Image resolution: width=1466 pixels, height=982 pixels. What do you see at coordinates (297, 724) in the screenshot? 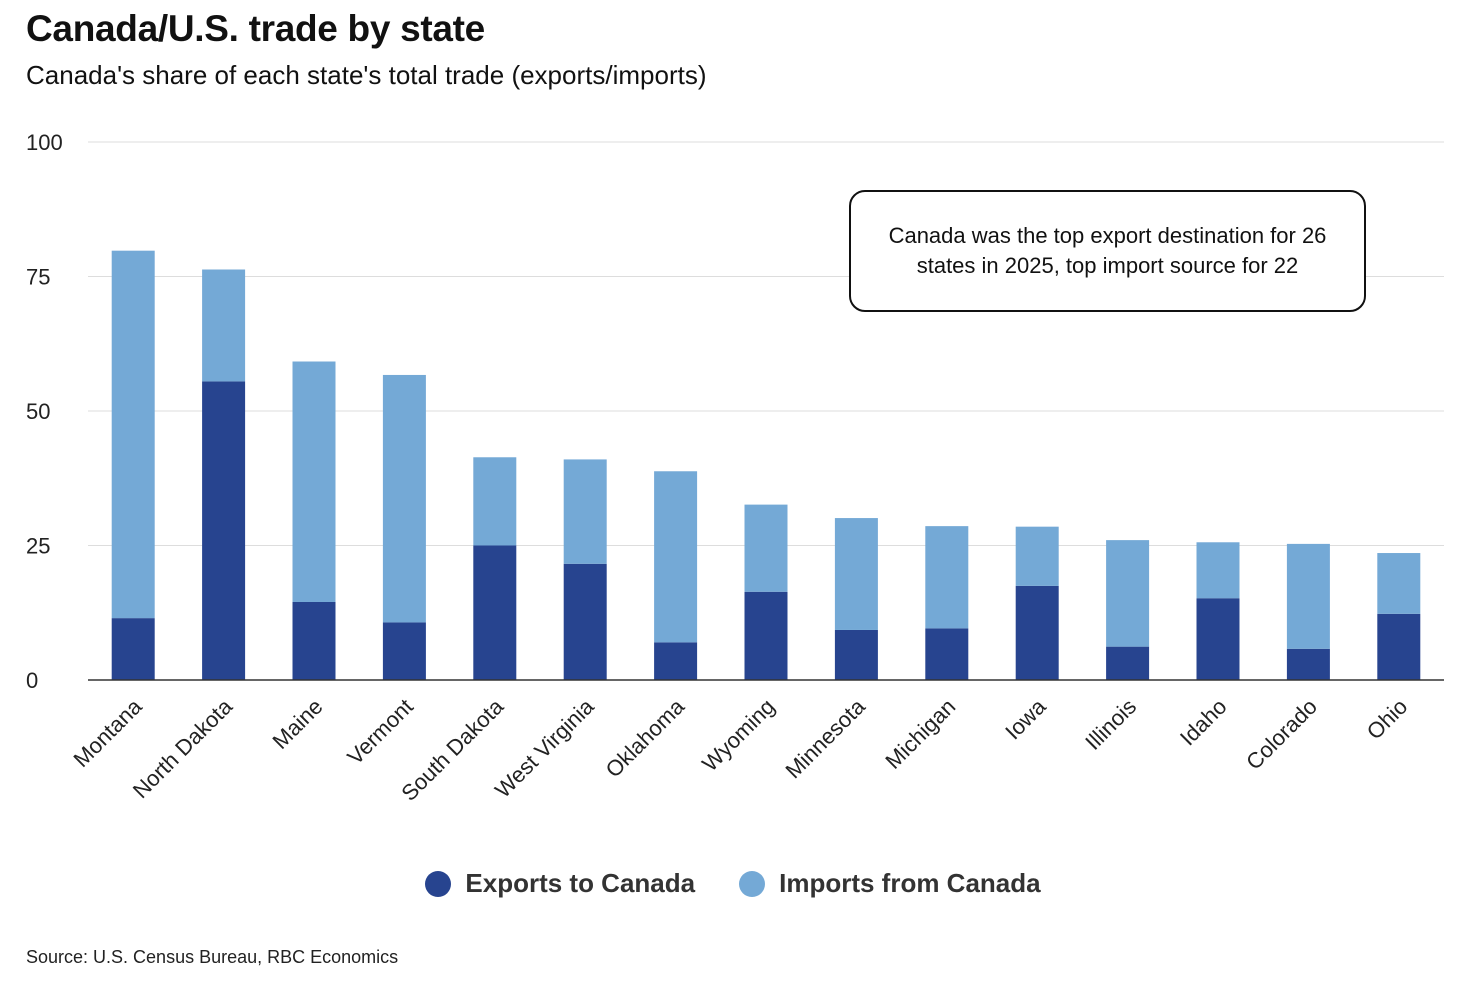
I see `x-tick-label: Maine` at bounding box center [297, 724].